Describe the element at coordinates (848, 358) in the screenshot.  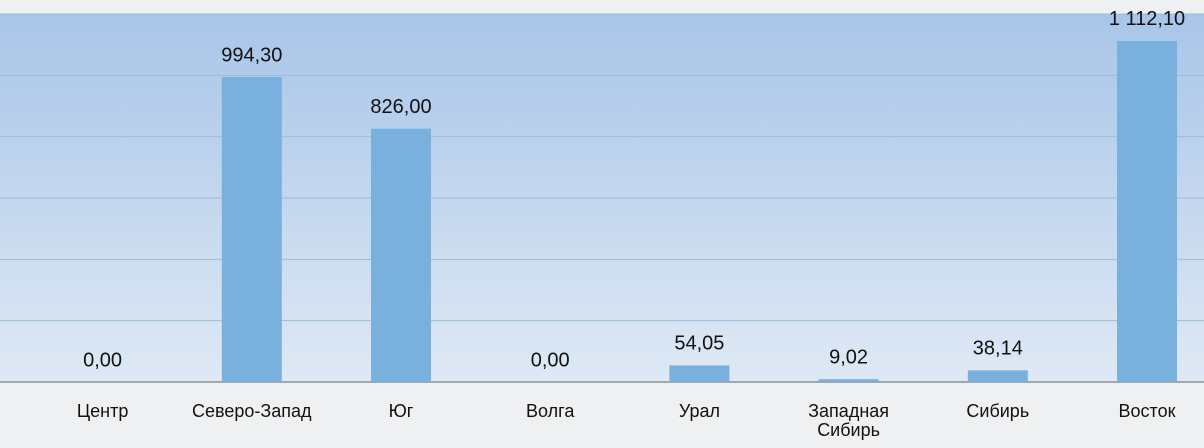
I see `value-label: 9,02` at that location.